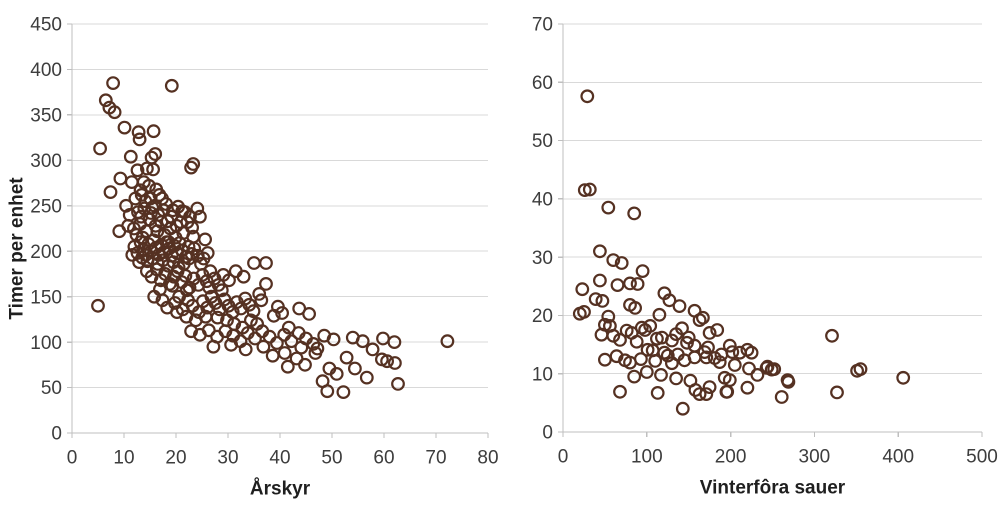 The width and height of the screenshot is (1000, 514). Describe the element at coordinates (542, 316) in the screenshot. I see `y-tick-label: 20` at that location.